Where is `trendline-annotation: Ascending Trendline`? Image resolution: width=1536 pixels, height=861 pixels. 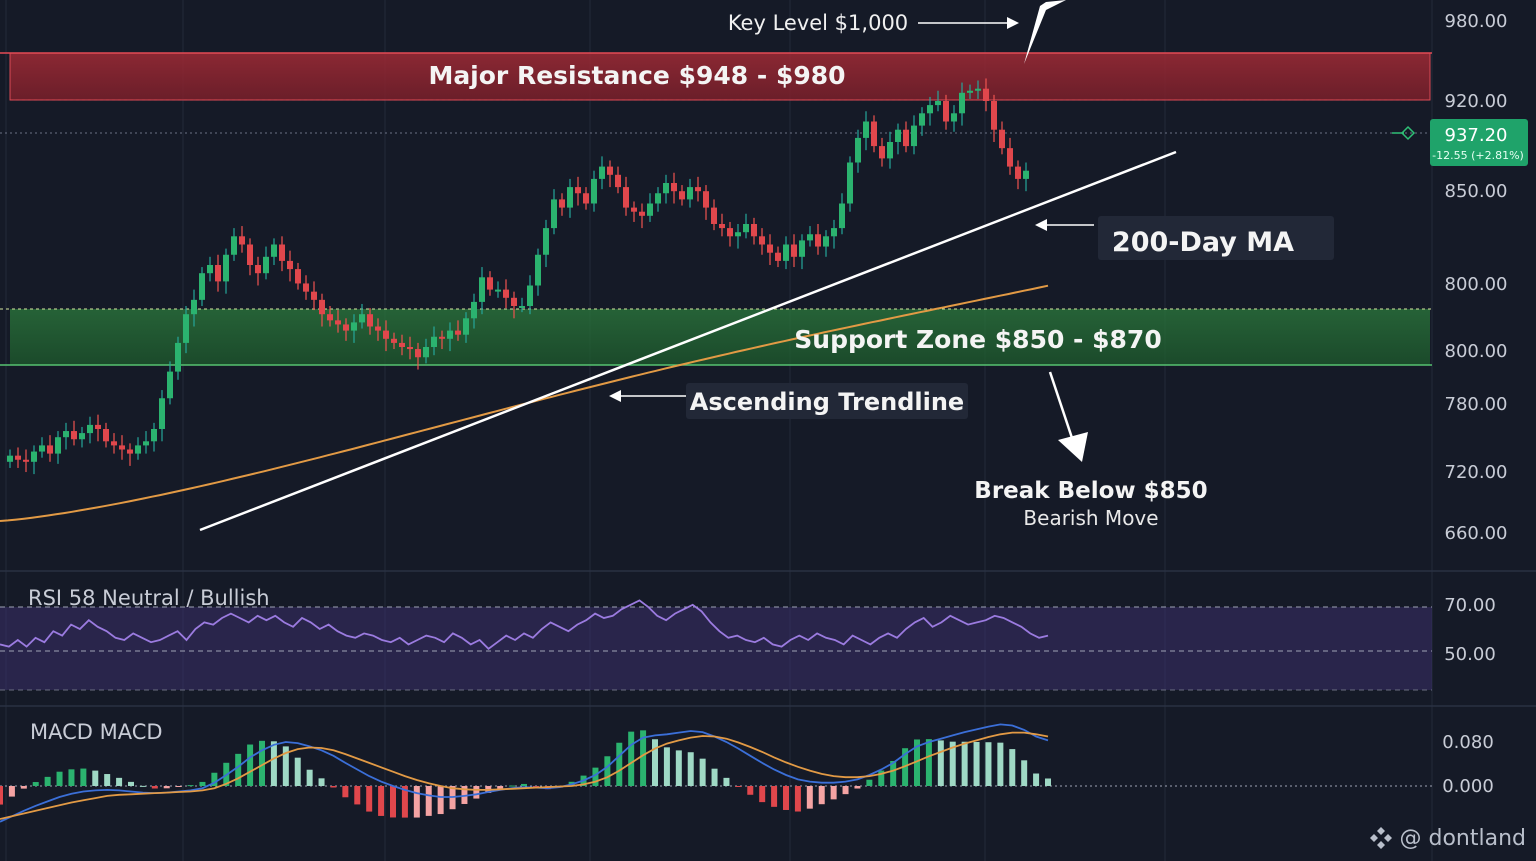
trendline-annotation: Ascending Trendline is located at coordinates (788, 401).